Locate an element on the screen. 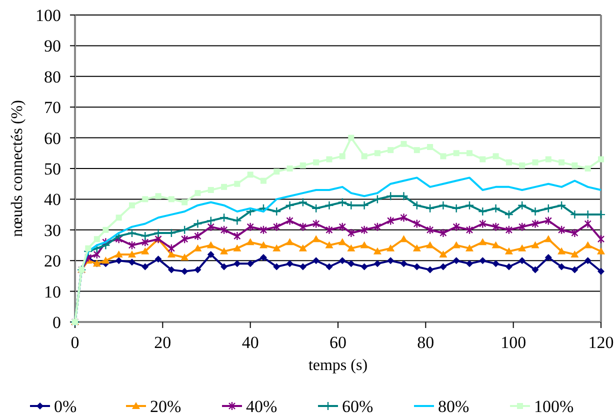  y-tick-label: 60 is located at coordinates (52, 138).